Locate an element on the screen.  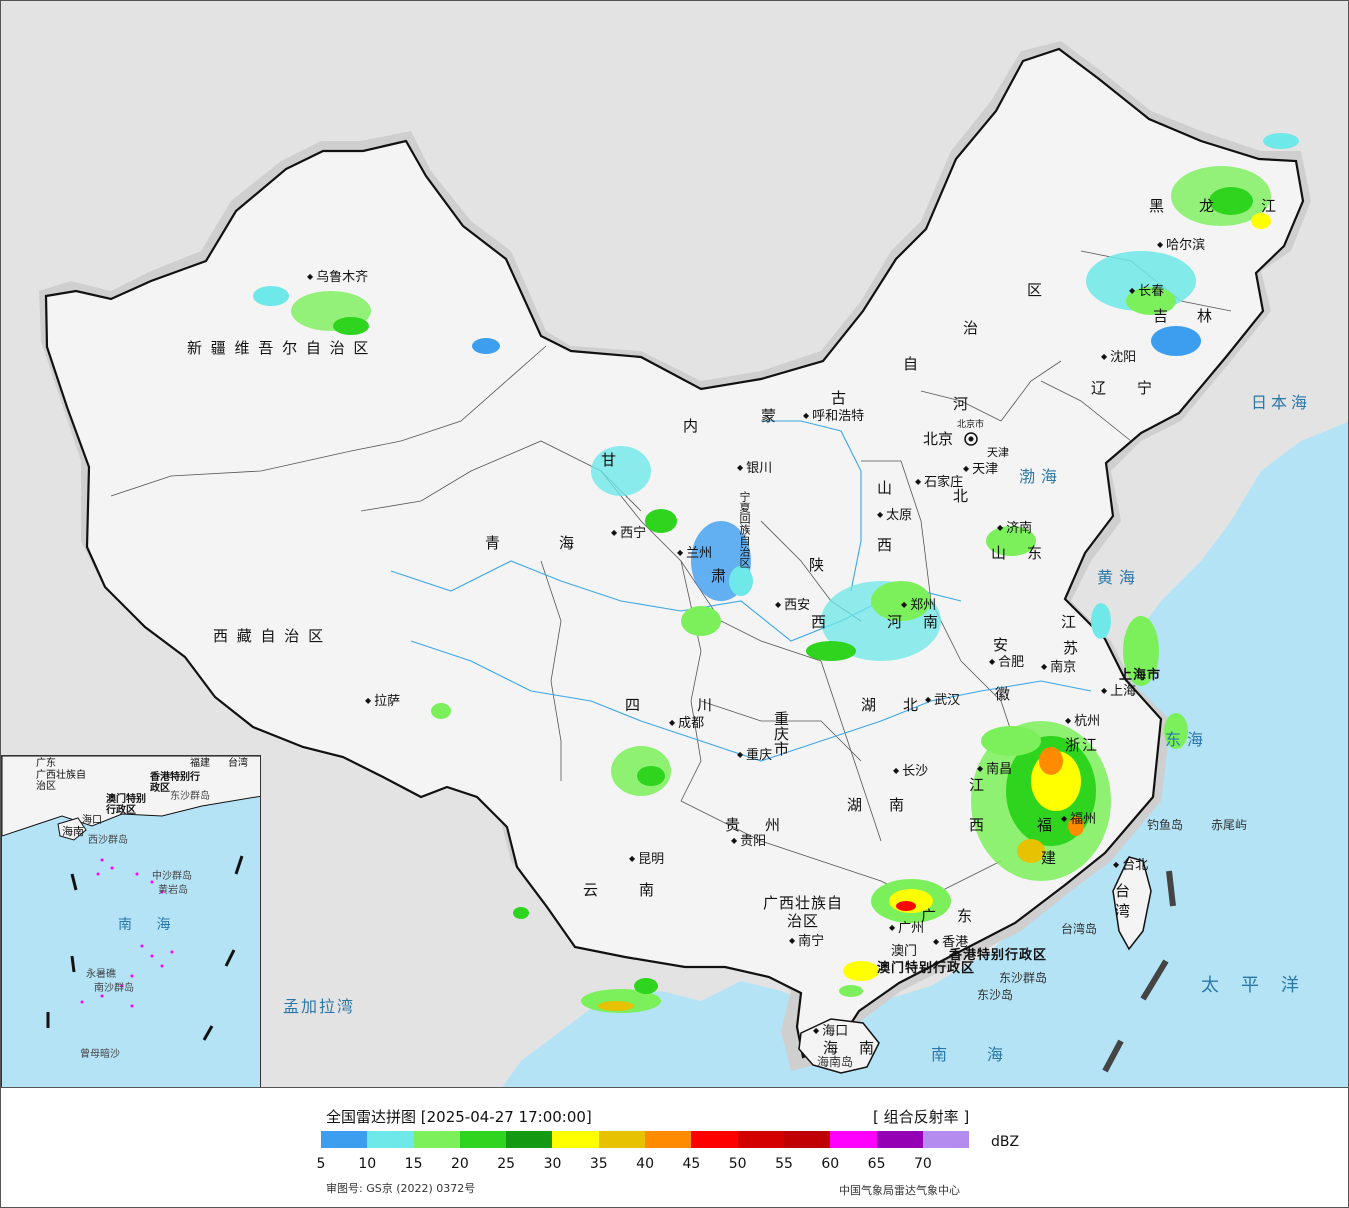
province-hainan-1: 海 is located at coordinates (832, 1048).